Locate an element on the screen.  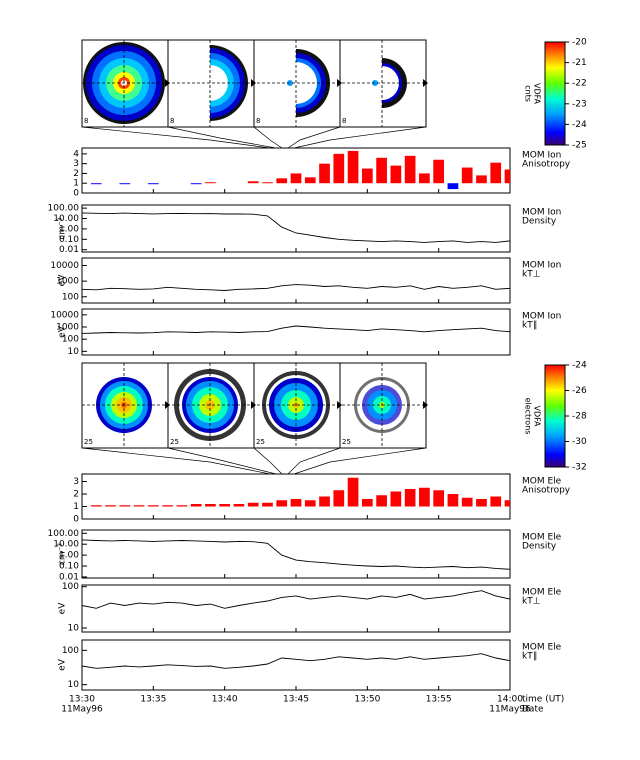
colorbar-tick-label: -28 is located at coordinates (579, 417).